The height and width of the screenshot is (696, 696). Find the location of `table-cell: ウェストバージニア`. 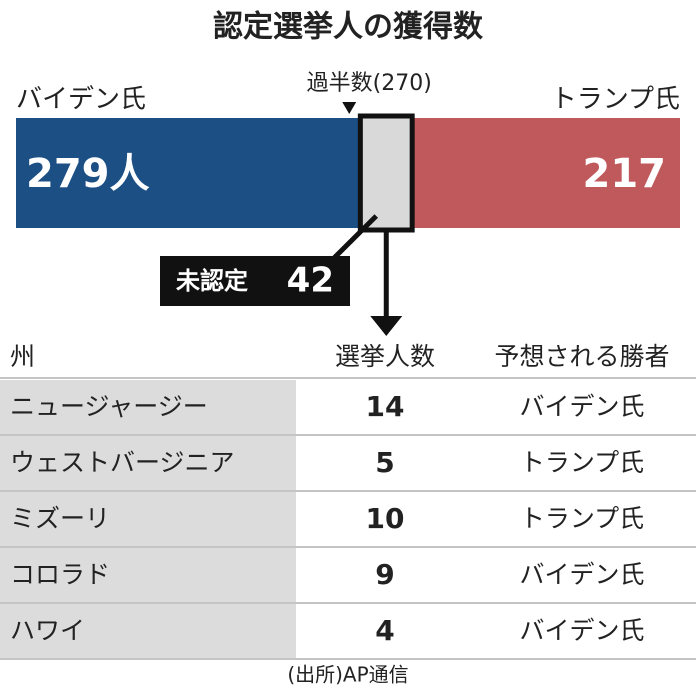

table-cell: ウェストバージニア is located at coordinates (122, 462).